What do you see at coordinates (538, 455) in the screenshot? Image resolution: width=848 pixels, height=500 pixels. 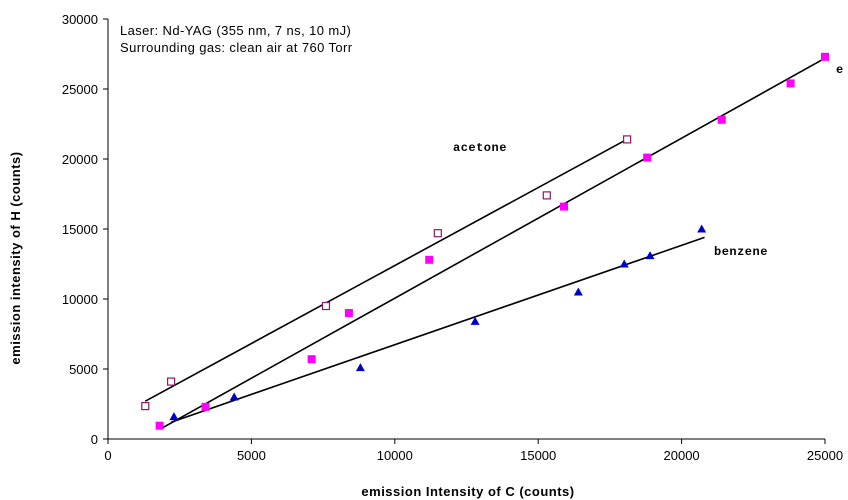 I see `x-tick-label: 15000` at bounding box center [538, 455].